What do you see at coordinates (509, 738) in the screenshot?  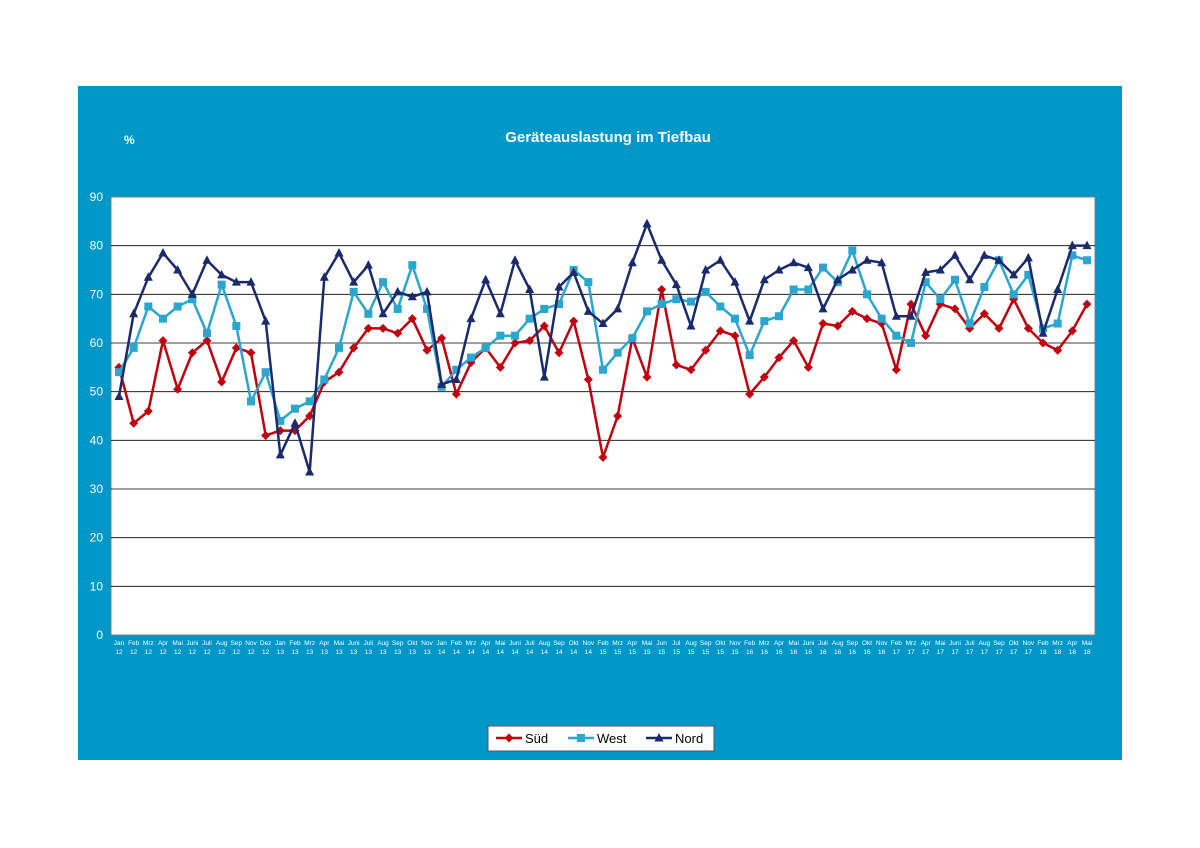 I see `legend-marker` at bounding box center [509, 738].